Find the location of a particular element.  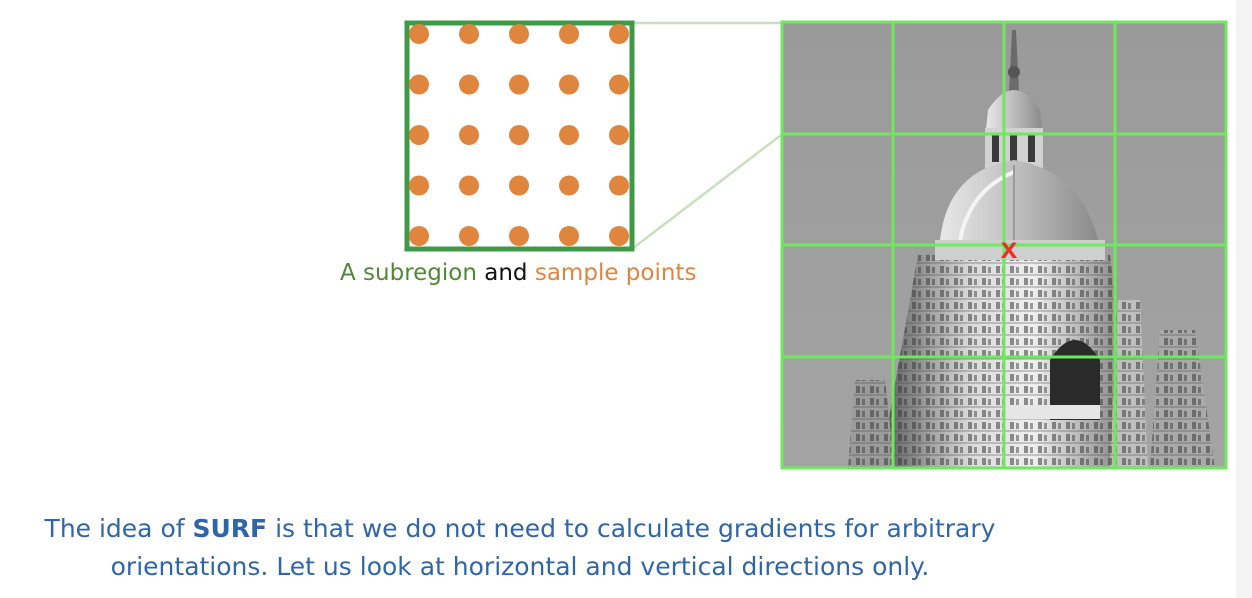

surf-term: SURF is located at coordinates (230, 528).